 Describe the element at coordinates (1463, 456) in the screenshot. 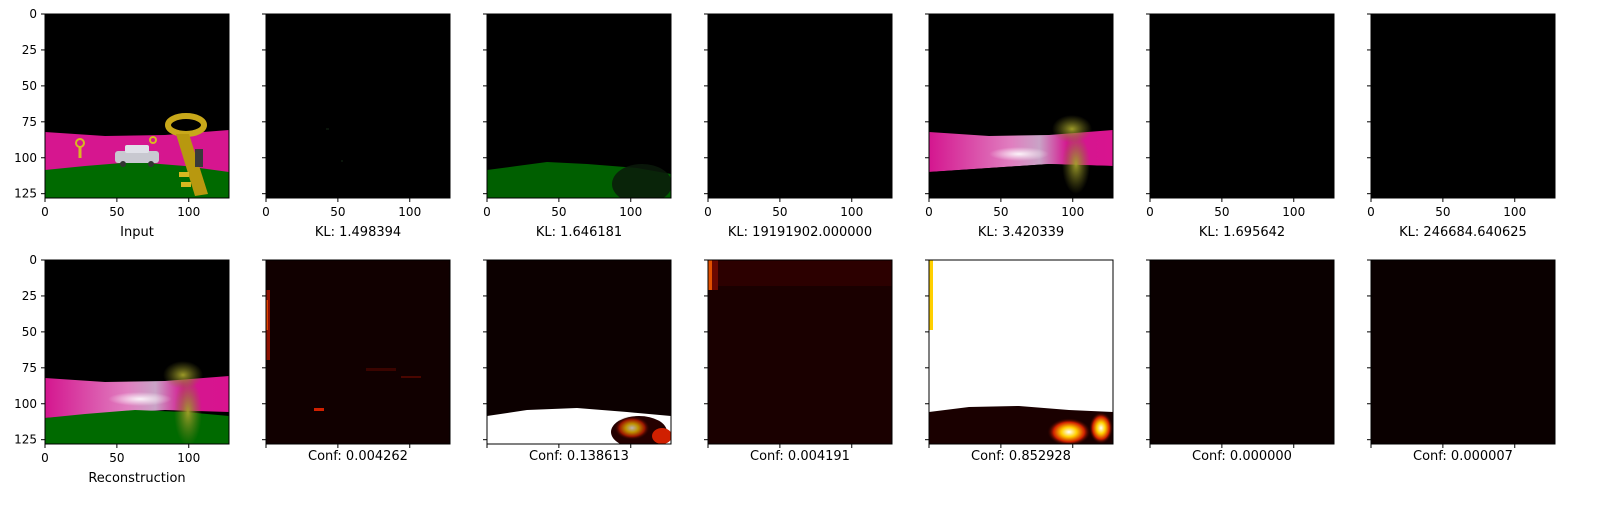

I see `panel-caption: Conf: 0.000007` at that location.